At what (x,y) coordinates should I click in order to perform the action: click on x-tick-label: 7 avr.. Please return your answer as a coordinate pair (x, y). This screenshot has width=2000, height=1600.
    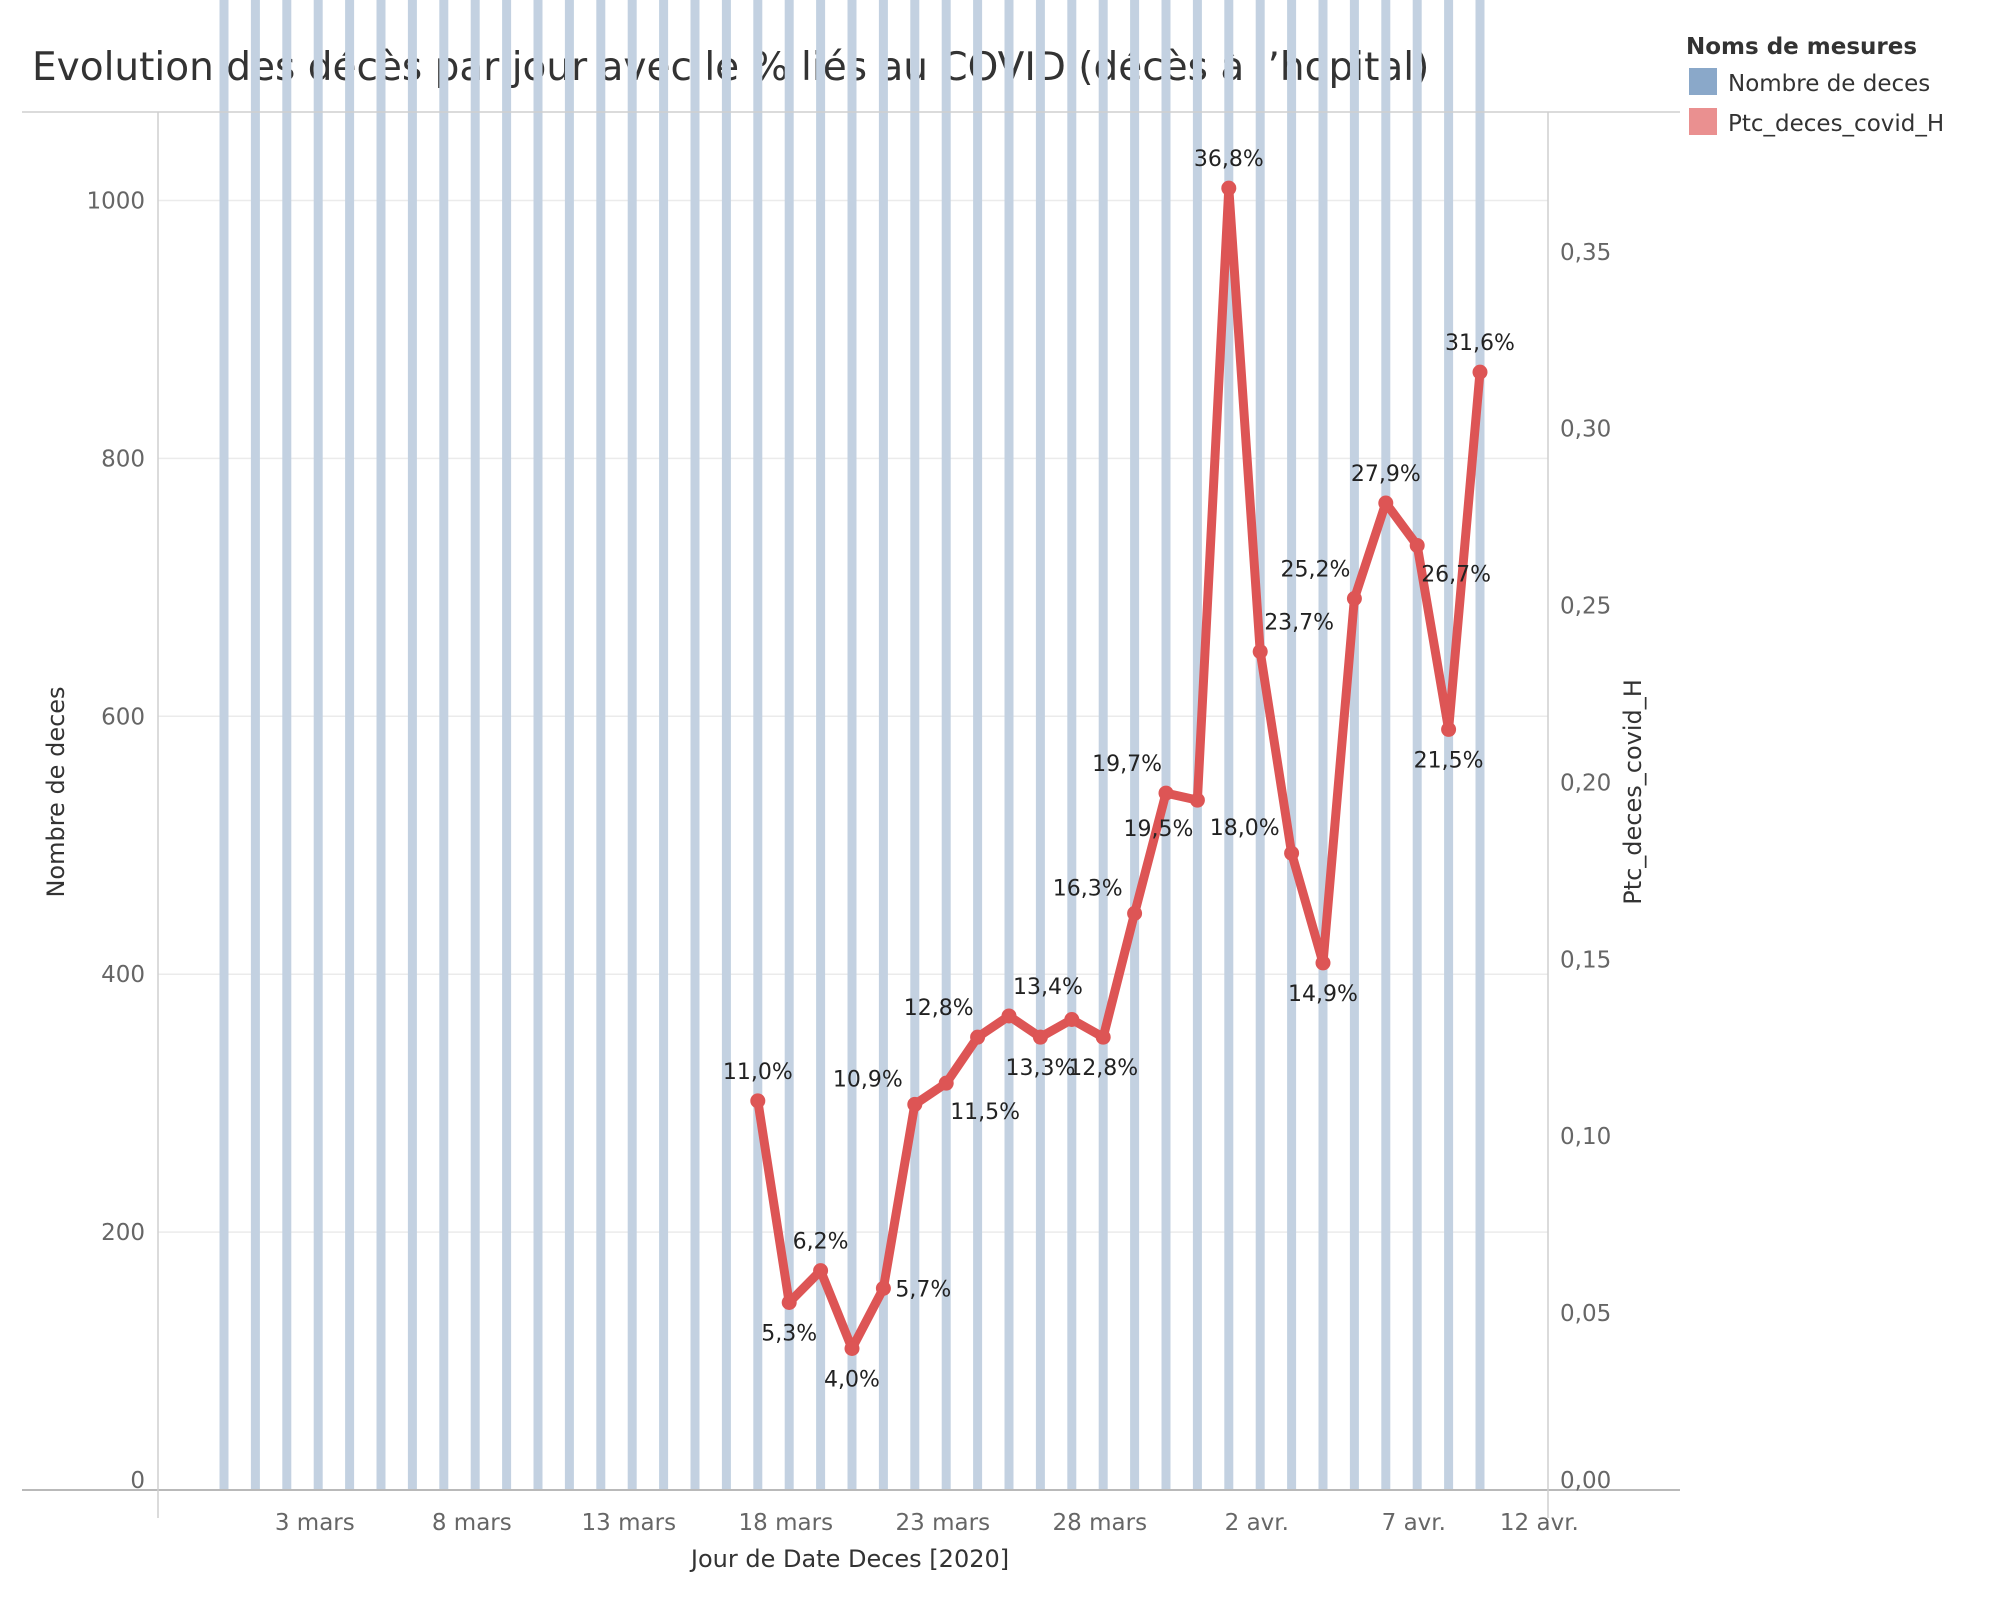
    Looking at the image, I should click on (1414, 1523).